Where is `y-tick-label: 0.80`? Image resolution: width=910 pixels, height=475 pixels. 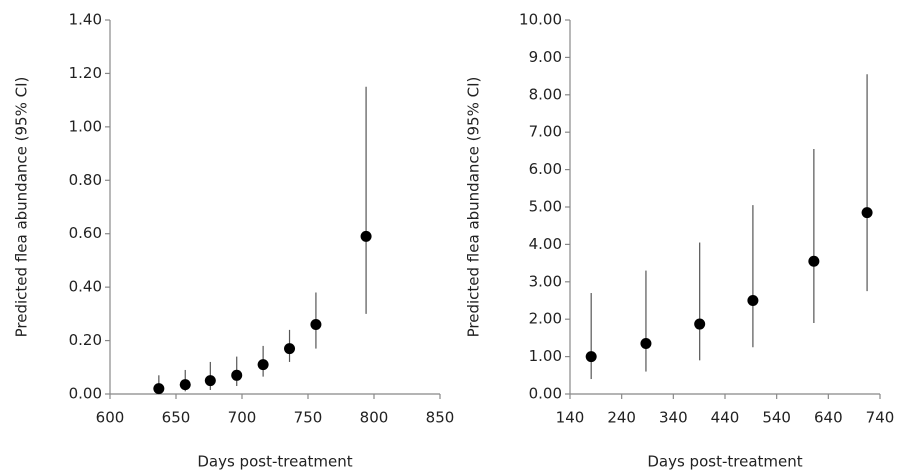 y-tick-label: 0.80 is located at coordinates (85, 180).